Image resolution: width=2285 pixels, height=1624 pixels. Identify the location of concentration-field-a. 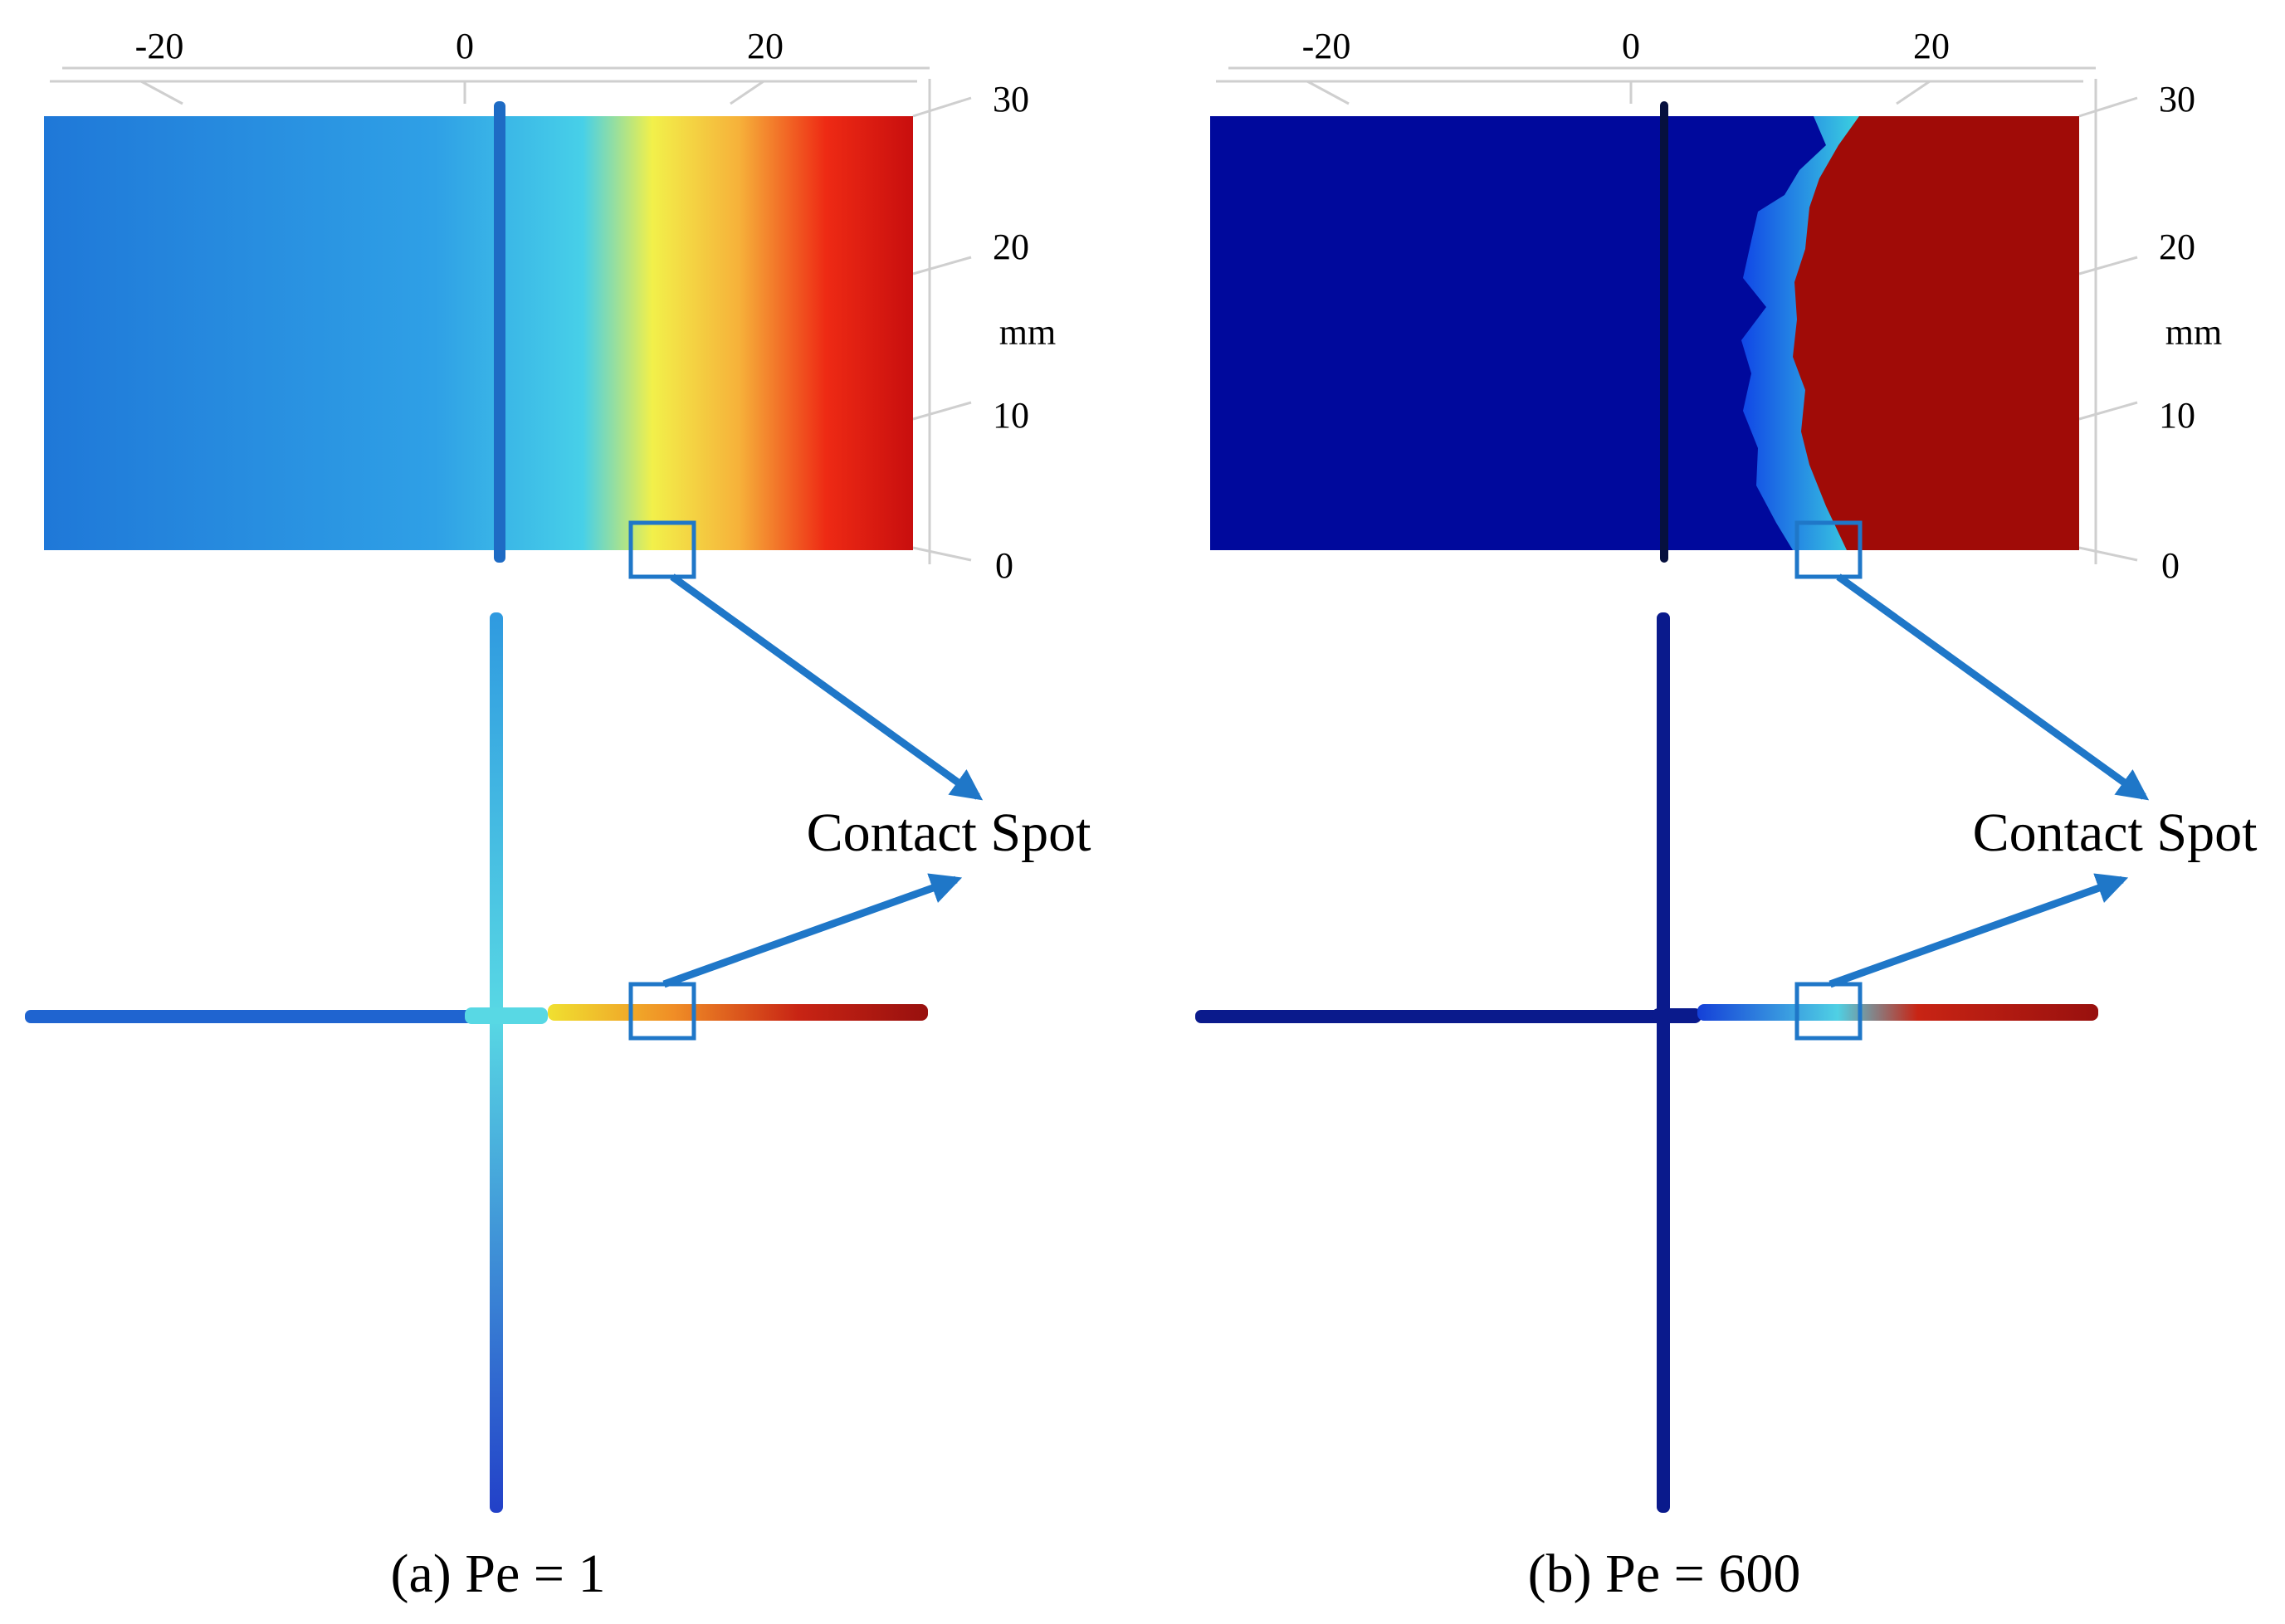
(478, 333).